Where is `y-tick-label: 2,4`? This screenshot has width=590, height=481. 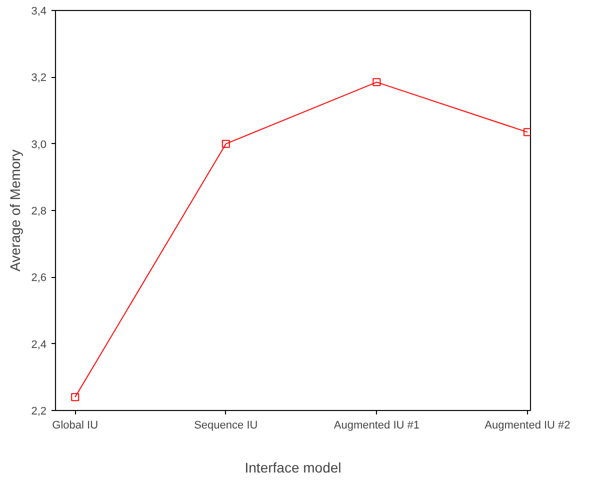
y-tick-label: 2,4 is located at coordinates (39, 344).